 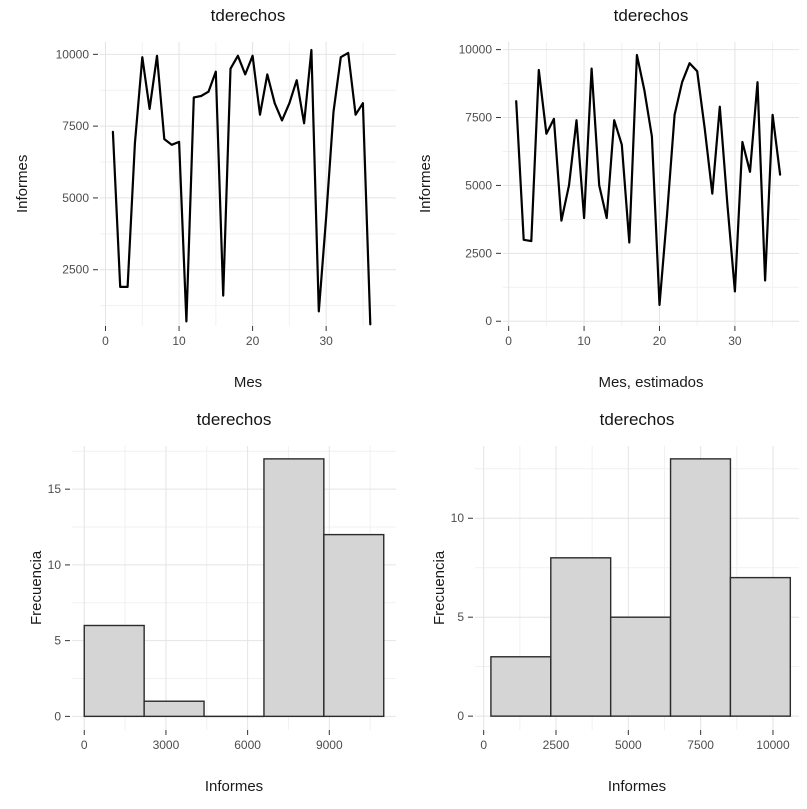 I want to click on svg-text: 15, so click(x=55, y=489).